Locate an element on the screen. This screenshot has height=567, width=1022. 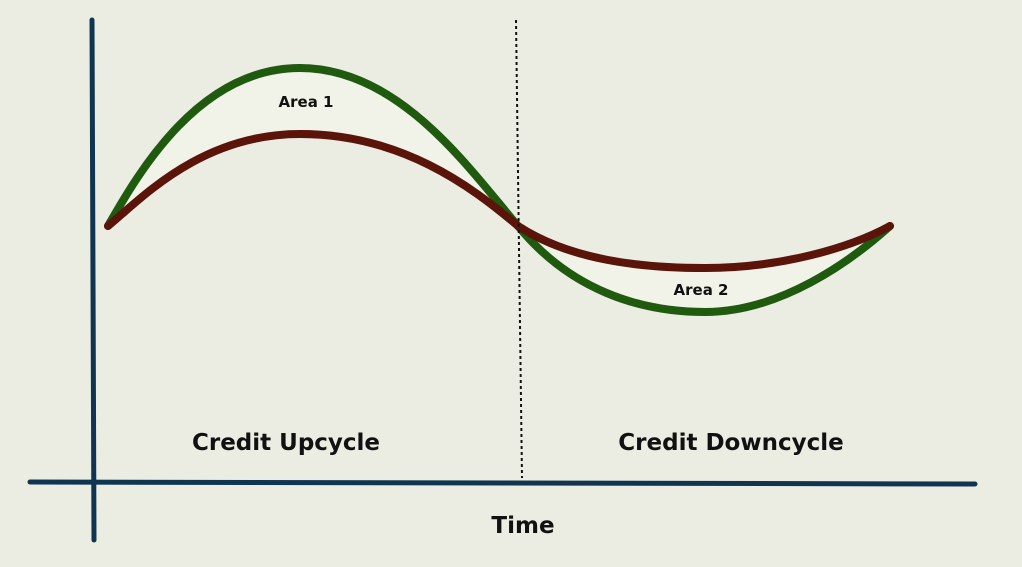
x-axis-label: Time is located at coordinates (522, 526).